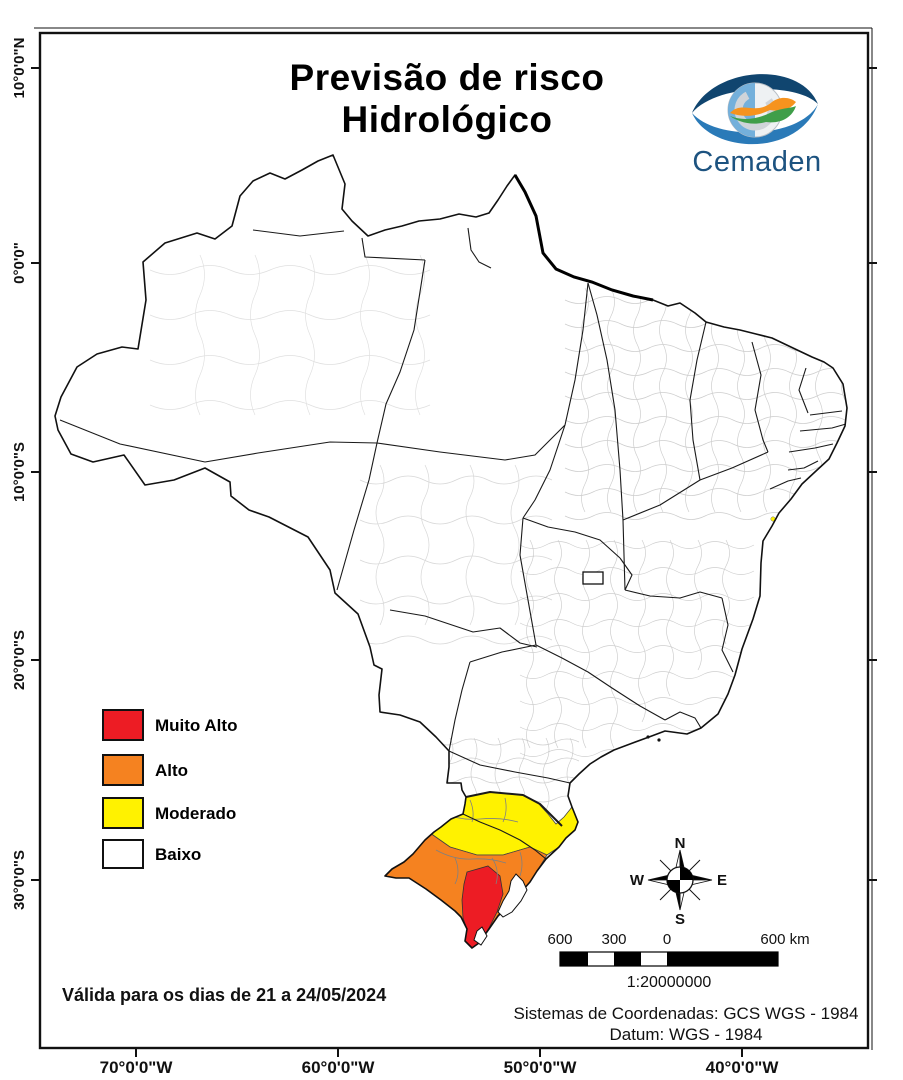 This screenshot has height=1080, width=903. What do you see at coordinates (446, 119) in the screenshot?
I see `title-line2: Hidrológico` at bounding box center [446, 119].